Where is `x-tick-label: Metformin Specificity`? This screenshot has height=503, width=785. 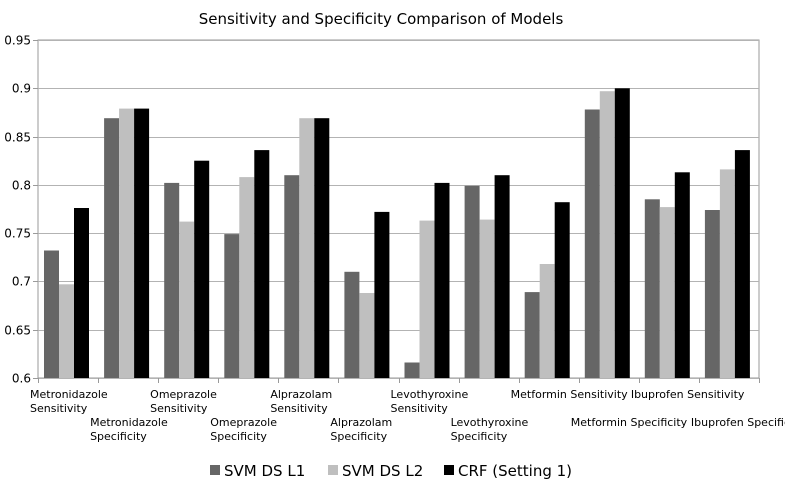 x-tick-label: Metformin Specificity is located at coordinates (629, 422).